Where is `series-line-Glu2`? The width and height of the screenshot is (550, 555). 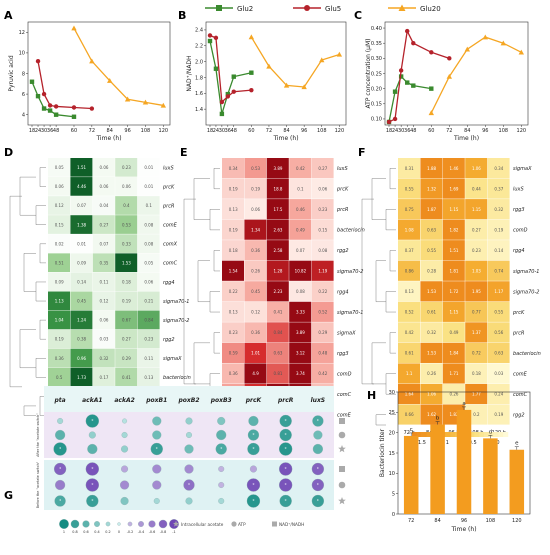 series-line-Glu2 is located at coordinates (53, 99).